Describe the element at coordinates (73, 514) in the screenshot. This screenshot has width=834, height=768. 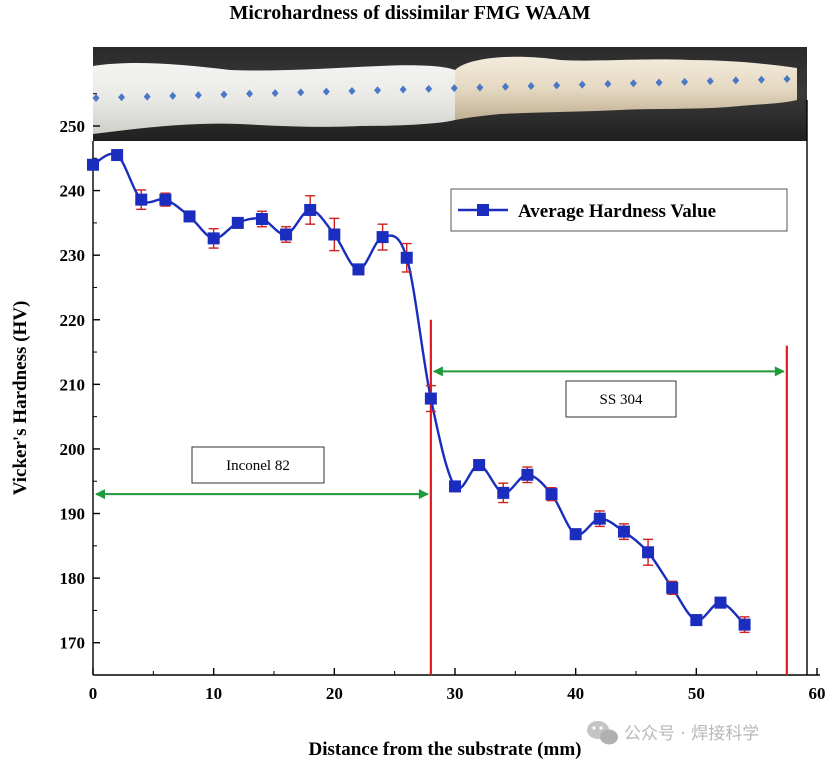
I see `y-tick-label: 190` at that location.